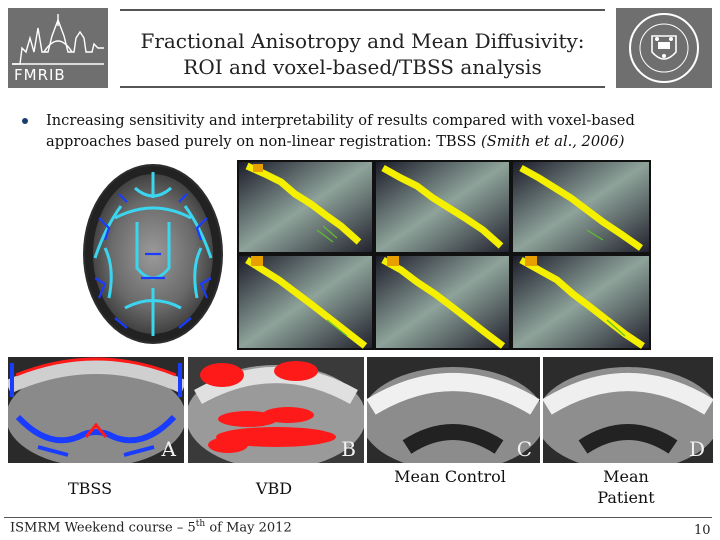 Image resolution: width=720 pixels, height=540 pixels. Describe the element at coordinates (276, 410) in the screenshot. I see `panel-b-vbd: B` at that location.